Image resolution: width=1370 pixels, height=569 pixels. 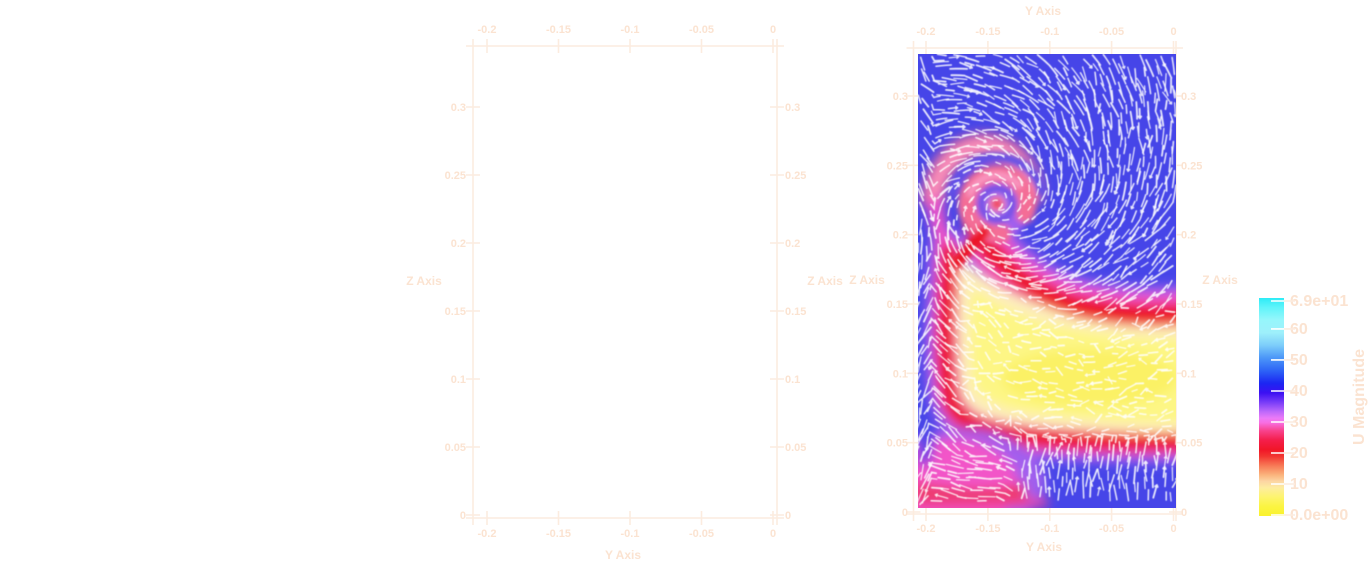 What do you see at coordinates (1319, 301) in the screenshot?
I see `svg-text: 6.9e+01` at bounding box center [1319, 301].